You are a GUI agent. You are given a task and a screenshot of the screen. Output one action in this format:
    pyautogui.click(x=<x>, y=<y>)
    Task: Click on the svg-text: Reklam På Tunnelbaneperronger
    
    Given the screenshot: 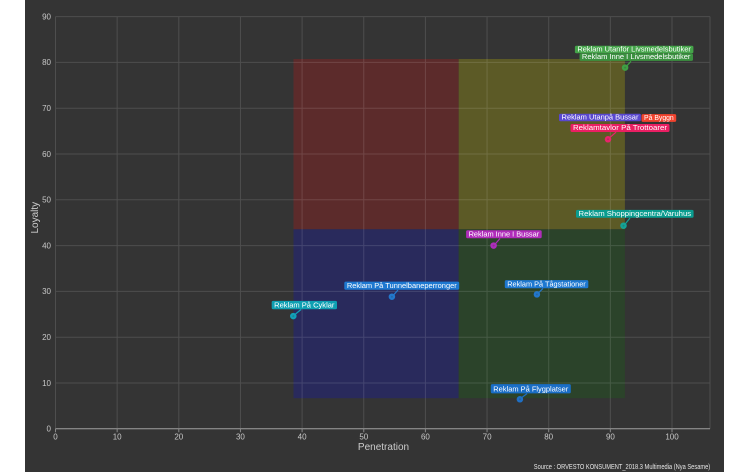 What is the action you would take?
    pyautogui.click(x=402, y=286)
    